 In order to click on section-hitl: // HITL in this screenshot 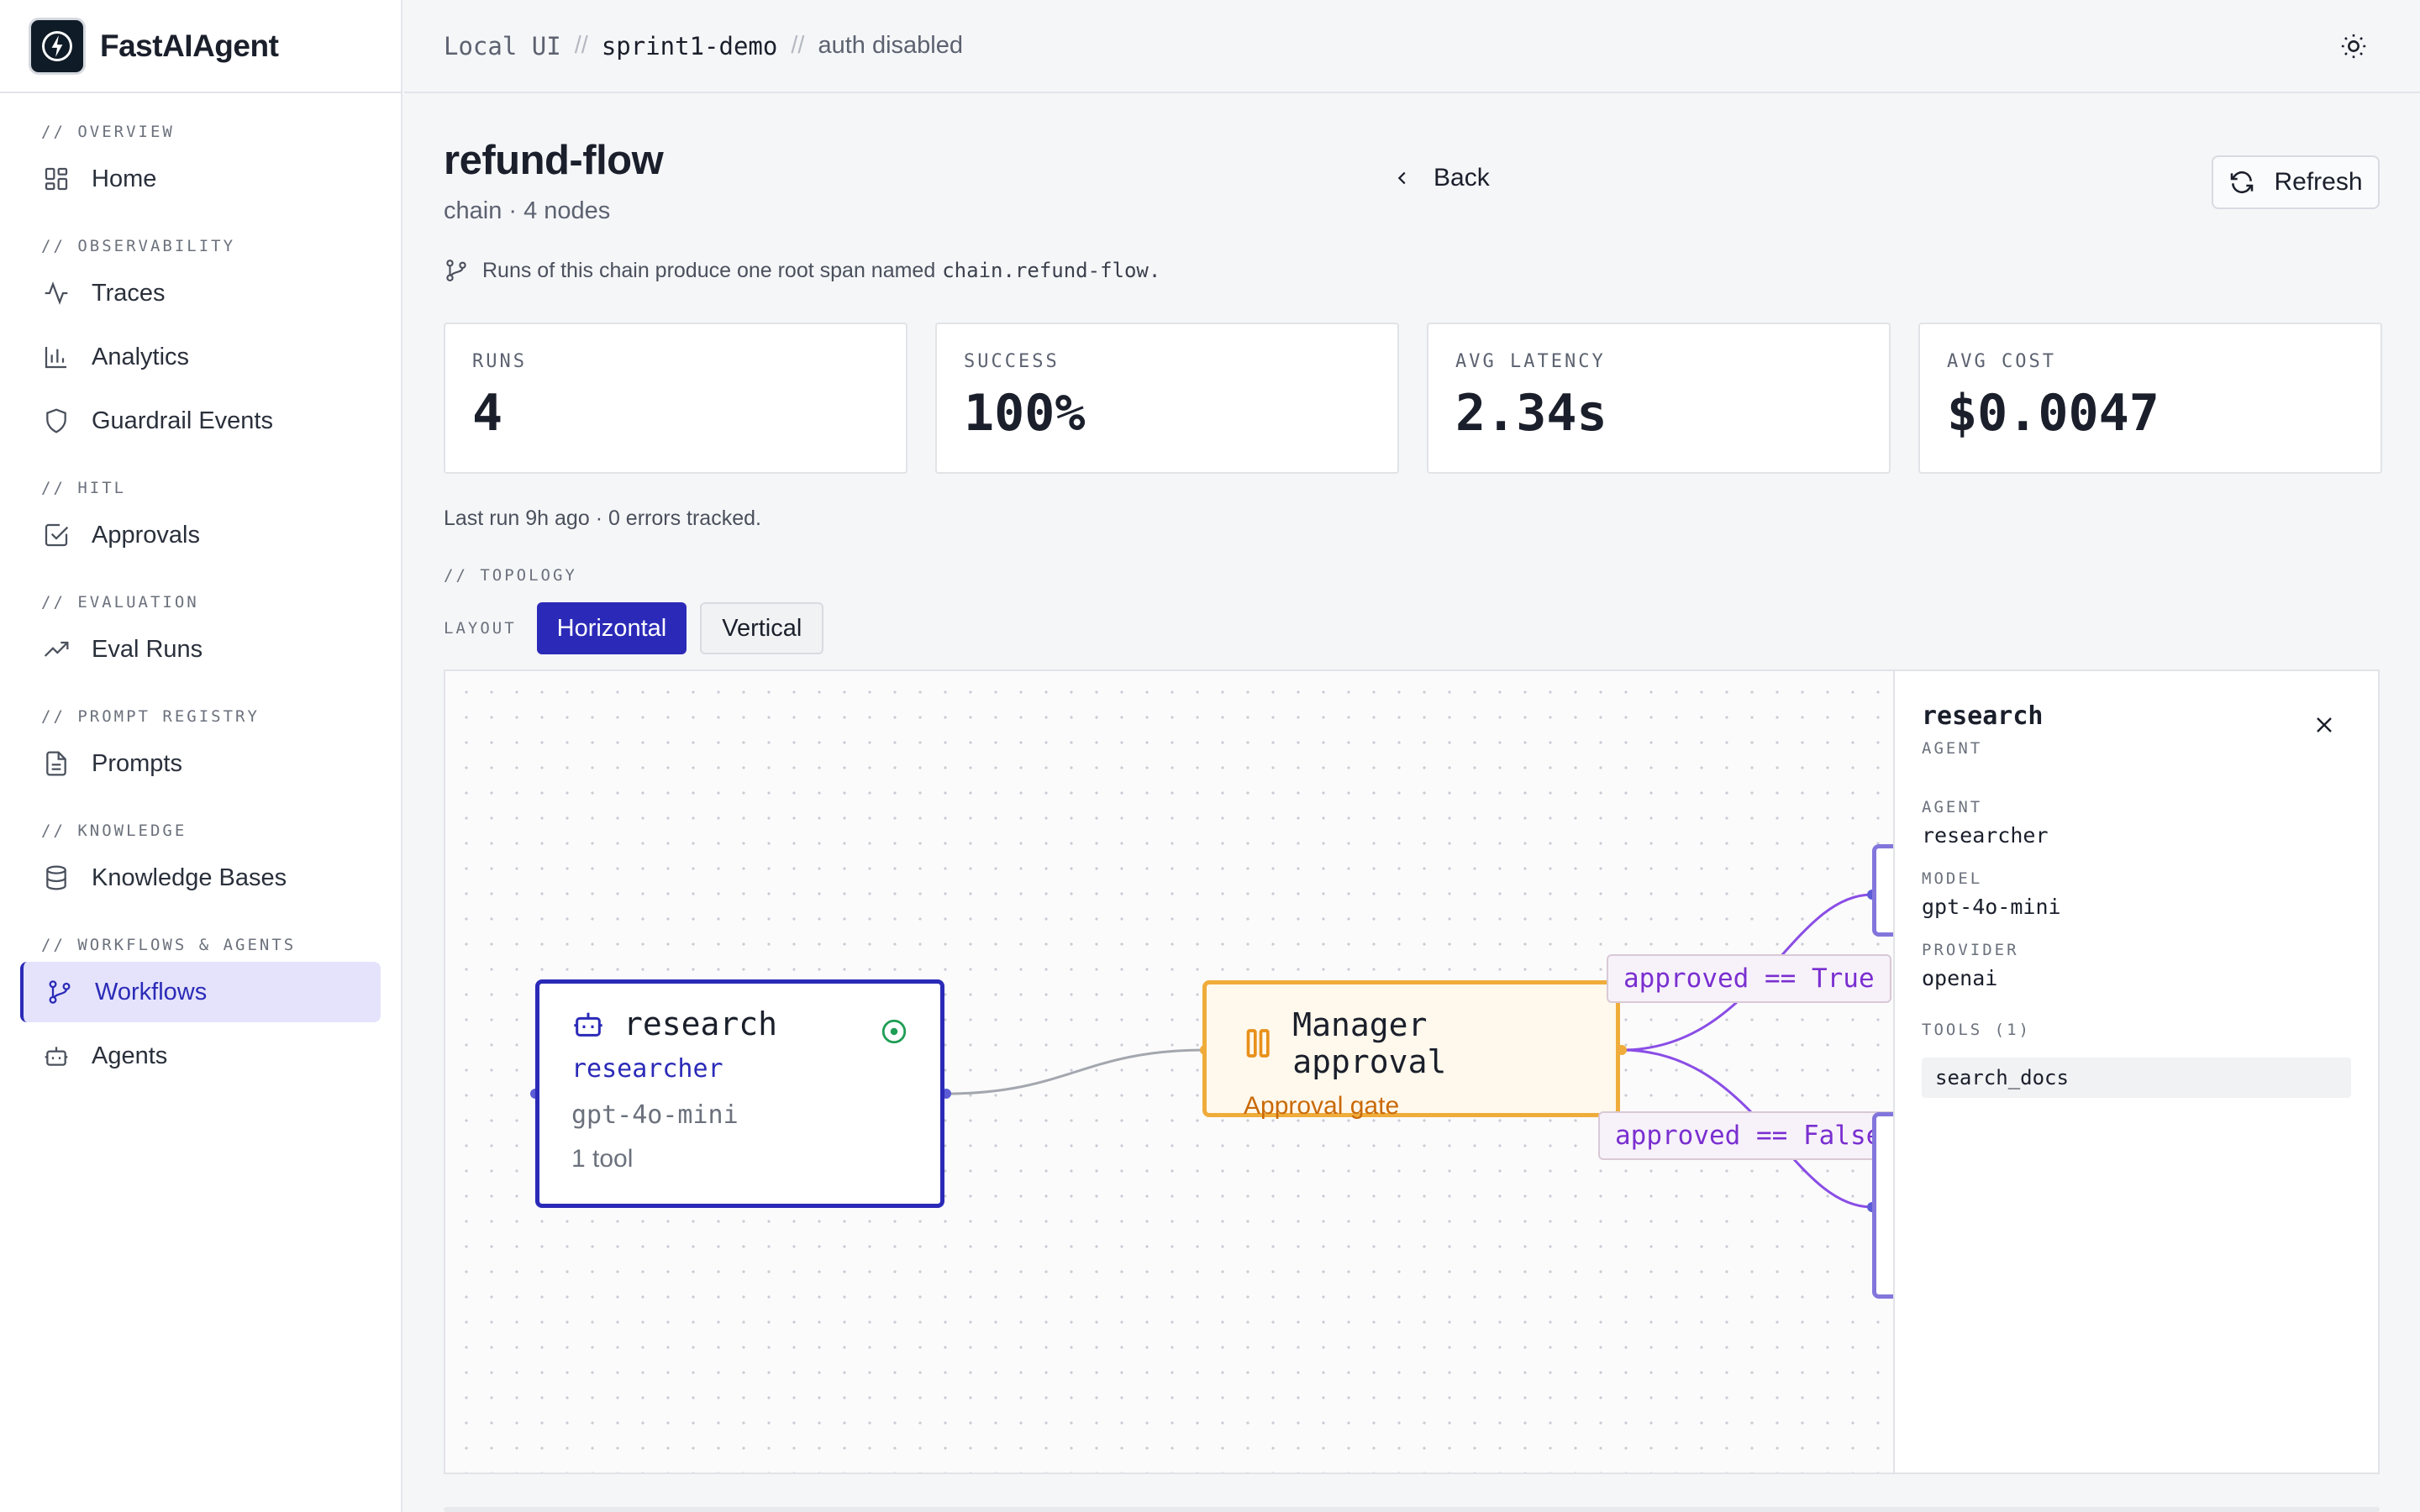, I will do `click(84, 488)`.